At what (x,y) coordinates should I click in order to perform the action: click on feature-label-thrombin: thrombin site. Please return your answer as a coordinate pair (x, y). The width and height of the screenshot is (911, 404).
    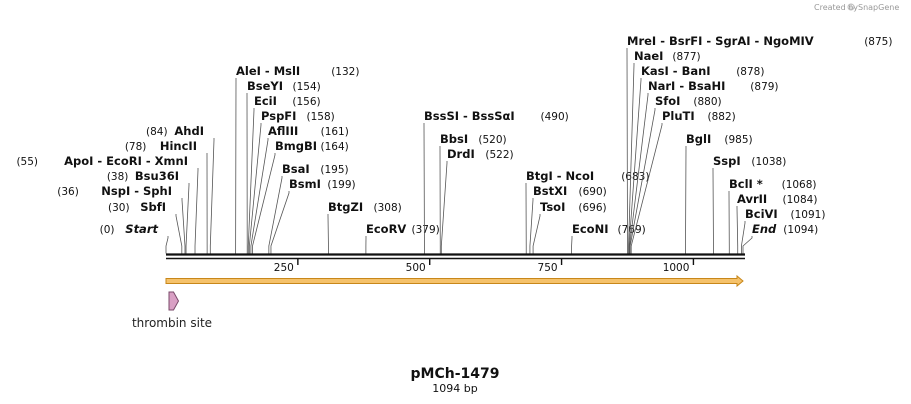
    Looking at the image, I should click on (172, 323).